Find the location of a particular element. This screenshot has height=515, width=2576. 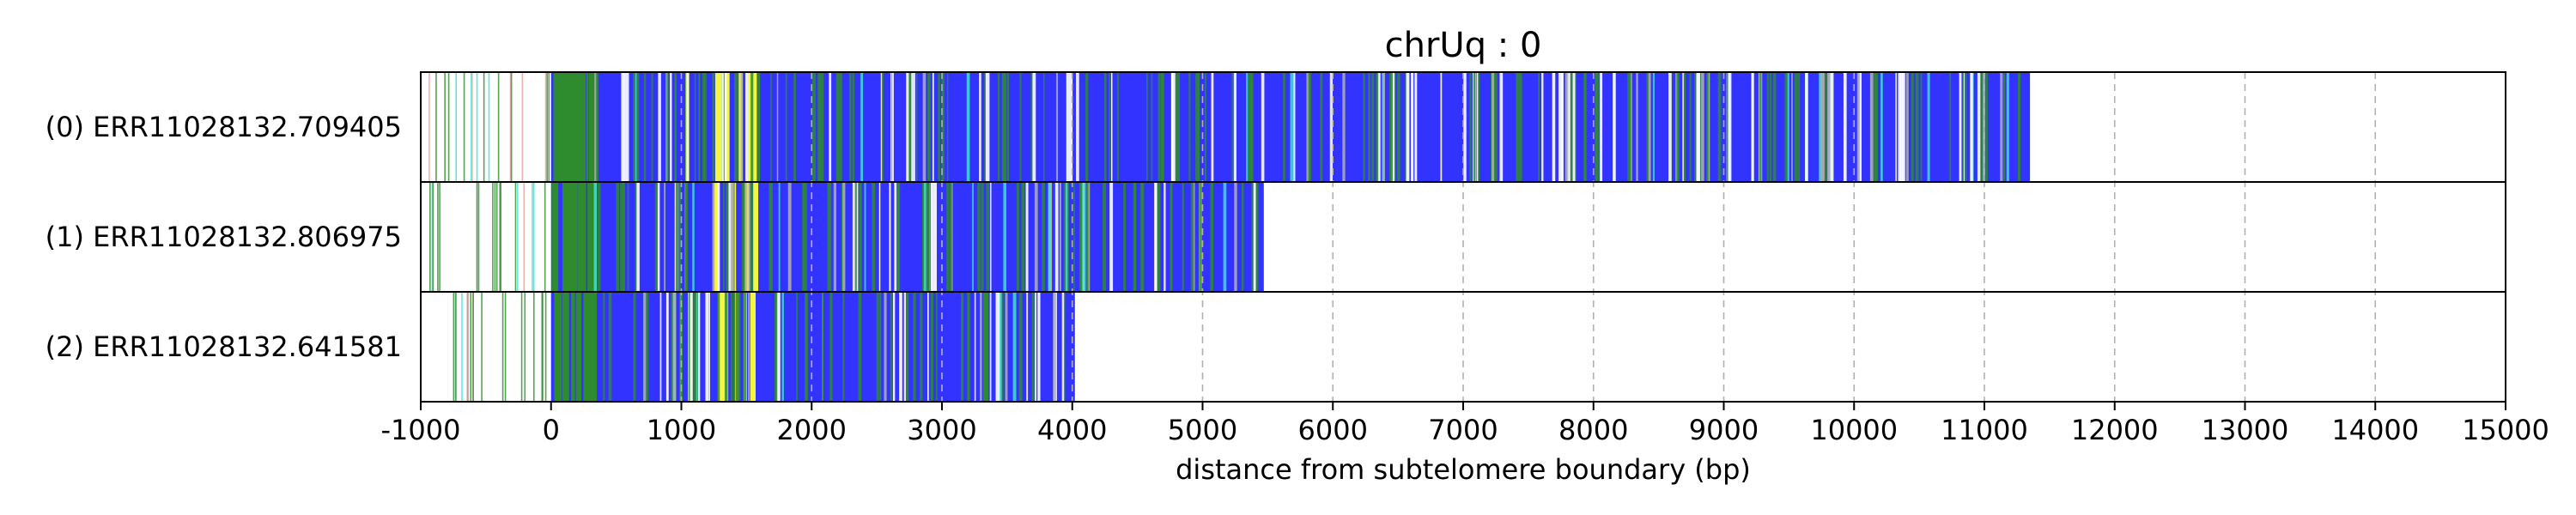

x-tick-label: -1000 is located at coordinates (421, 430).